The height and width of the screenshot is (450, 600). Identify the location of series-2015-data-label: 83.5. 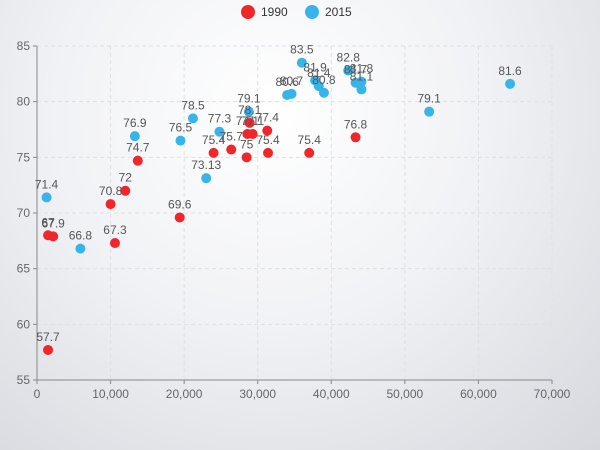
(302, 50).